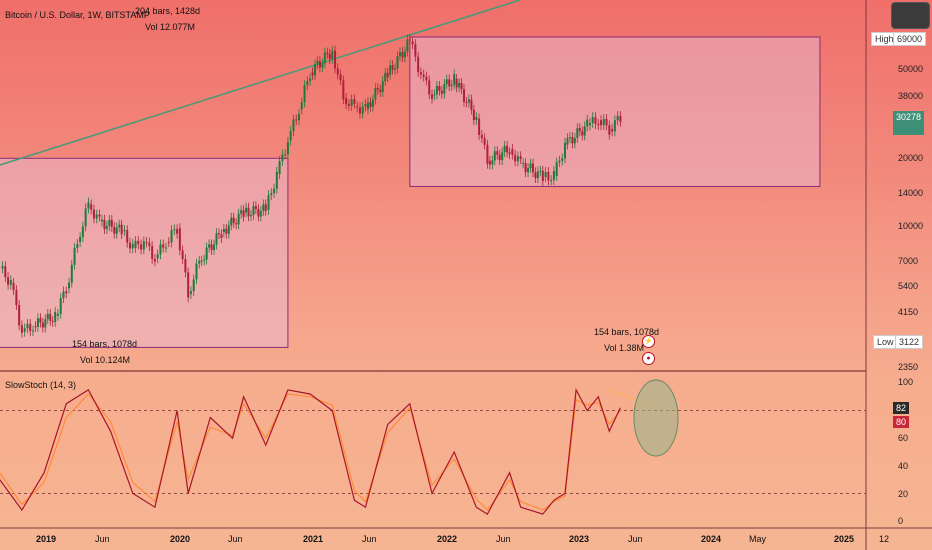 The width and height of the screenshot is (932, 550). I want to click on stoch-k-tag: 82, so click(901, 408).